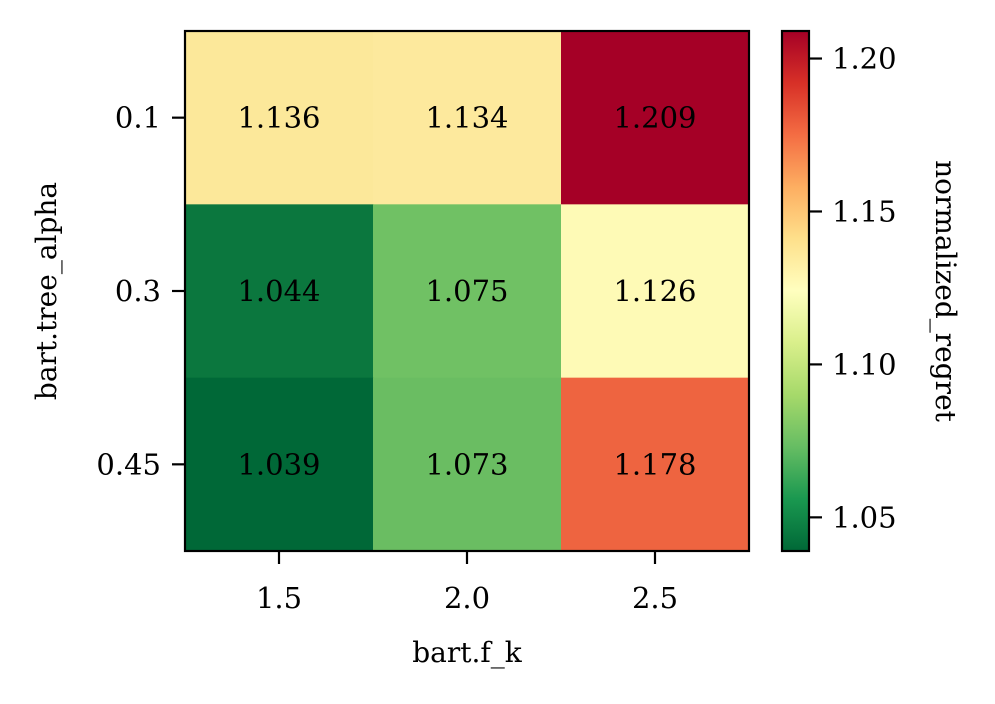 Image resolution: width=995 pixels, height=704 pixels. I want to click on x-axis-label: bart.f_k, so click(467, 652).